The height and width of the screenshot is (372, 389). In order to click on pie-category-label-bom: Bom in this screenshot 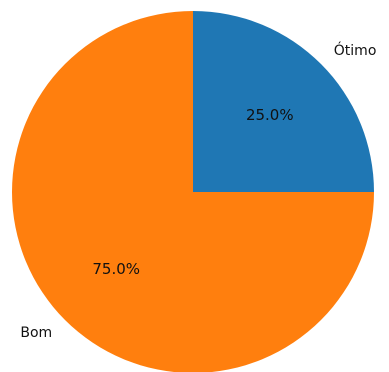, I will do `click(36, 333)`.